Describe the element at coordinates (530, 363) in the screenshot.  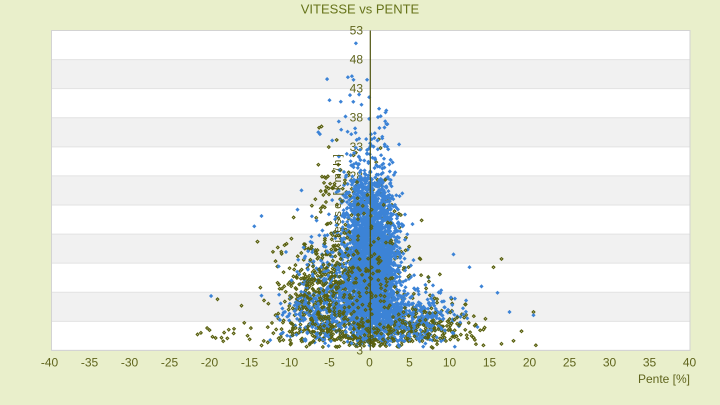
I see `svg-text: 20` at that location.